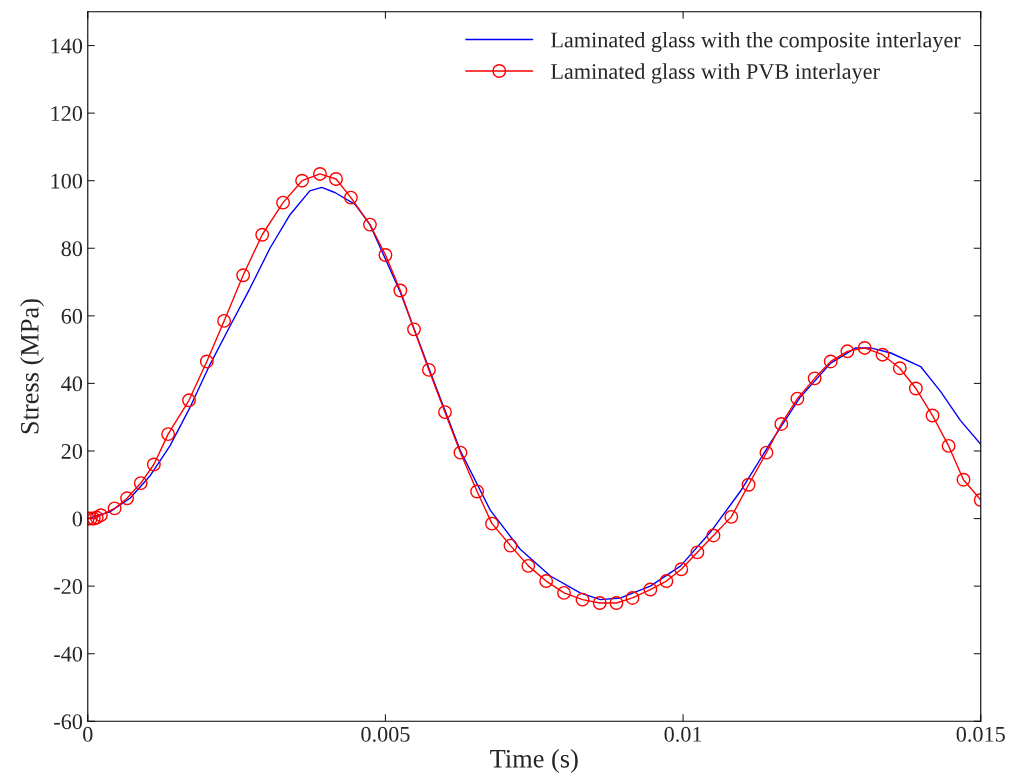  Describe the element at coordinates (756, 42) in the screenshot. I see `legend-label: Laminated glass with the composite interlayer` at that location.